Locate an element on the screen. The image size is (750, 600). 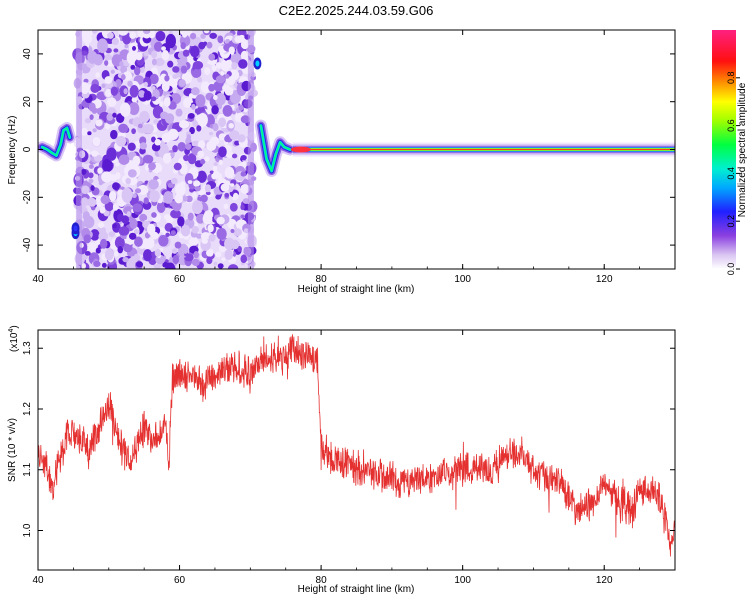
snr-y-tick-label-3: 1.3 is located at coordinates (27, 348).